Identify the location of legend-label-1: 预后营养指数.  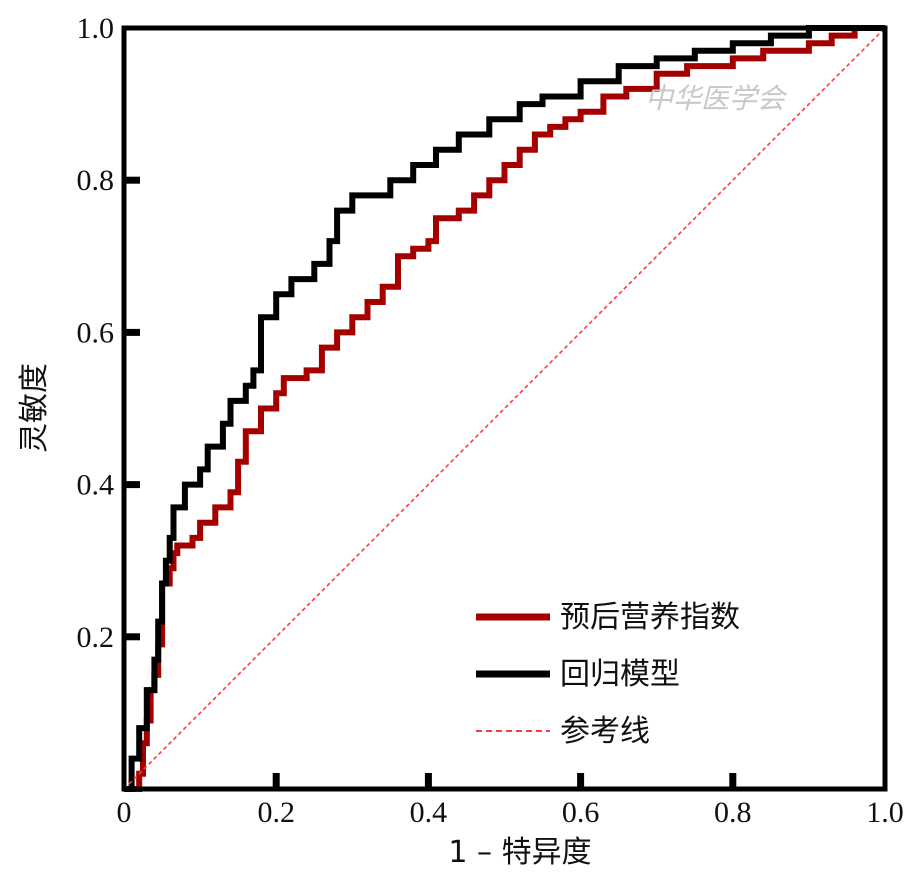
(650, 617).